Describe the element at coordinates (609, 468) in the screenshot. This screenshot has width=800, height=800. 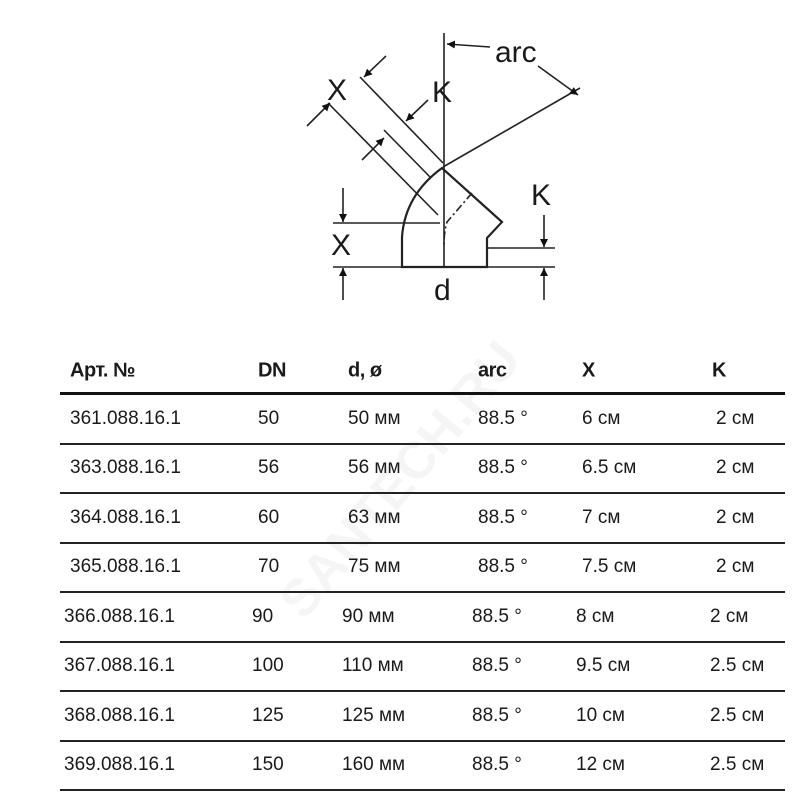
I see `cell-x: 6.5 см` at that location.